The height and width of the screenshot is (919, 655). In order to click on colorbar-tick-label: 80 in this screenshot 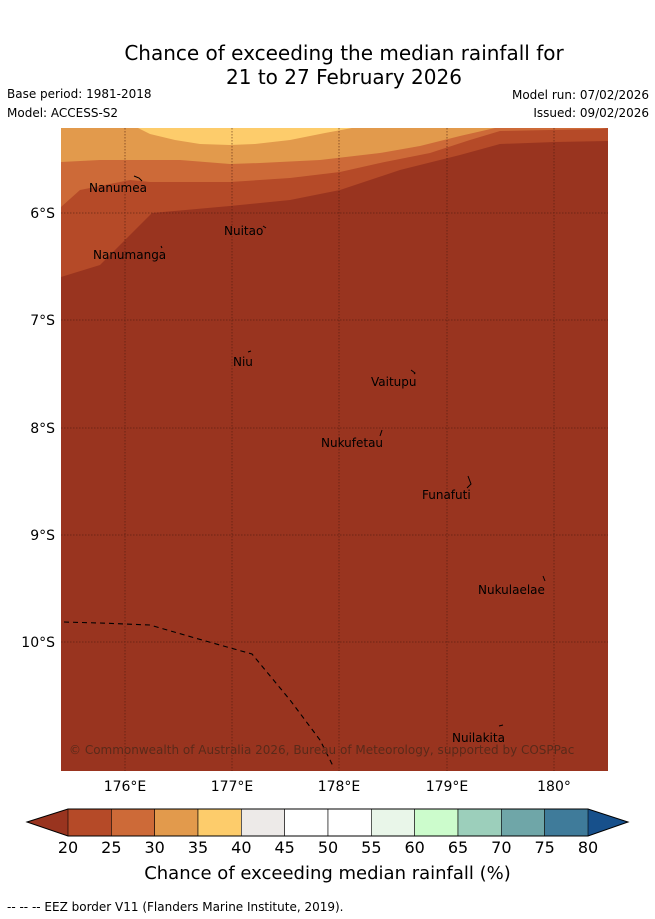, I will do `click(588, 847)`.